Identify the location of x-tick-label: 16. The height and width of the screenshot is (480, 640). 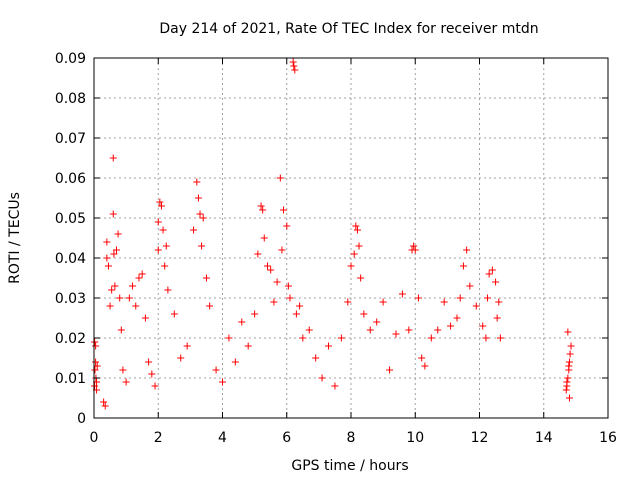
(608, 438).